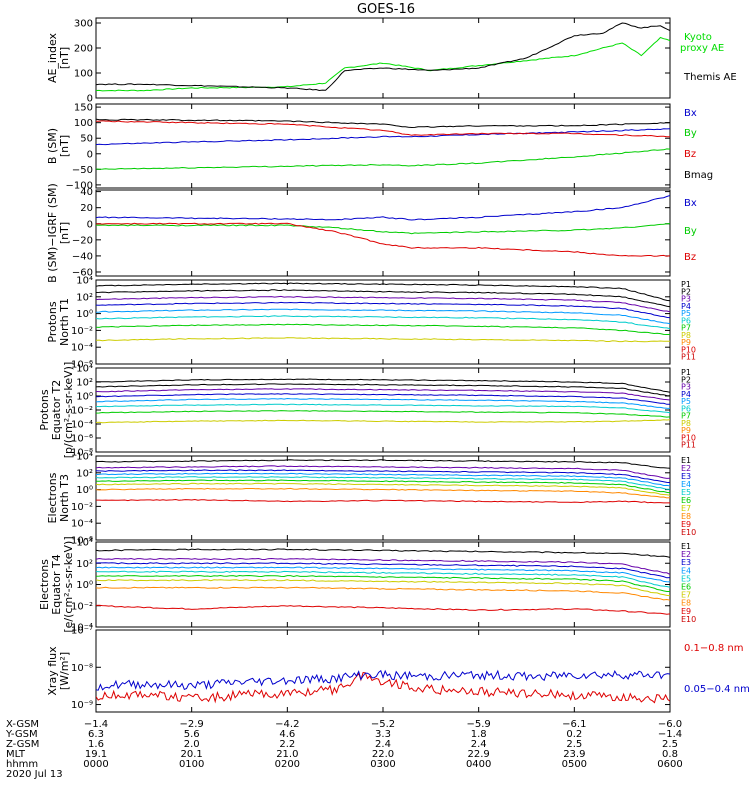  I want to click on xaxis-tick-label: 0100, so click(191, 764).